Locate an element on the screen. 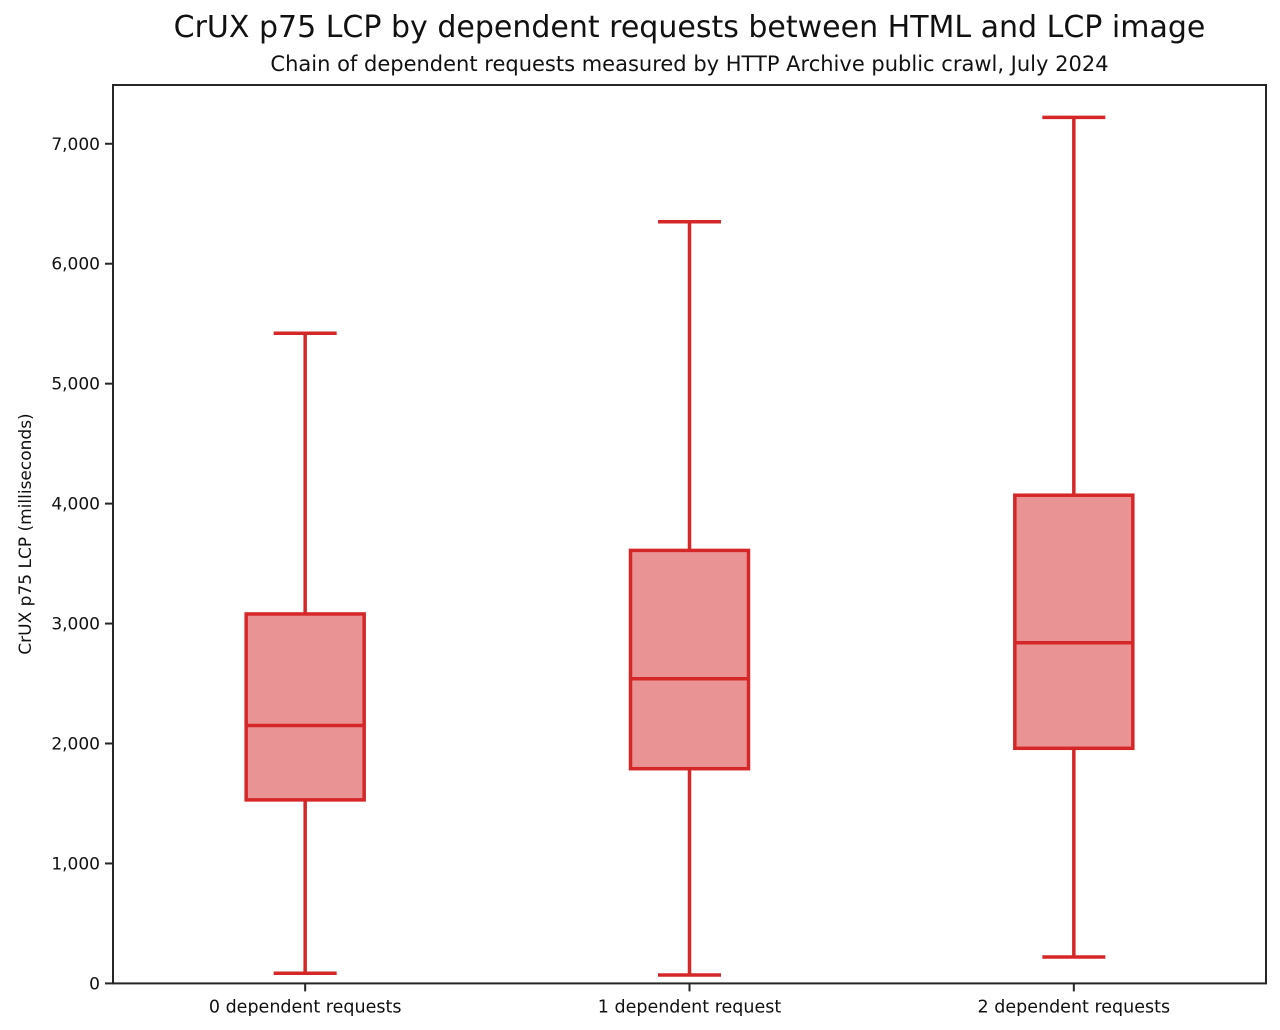 This screenshot has height=1030, width=1280. x-tick-label: 1 dependent request is located at coordinates (690, 1007).